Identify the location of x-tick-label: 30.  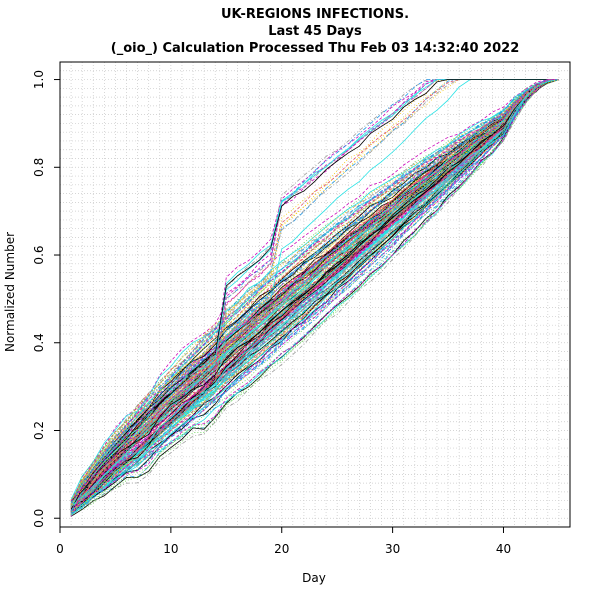
(392, 549).